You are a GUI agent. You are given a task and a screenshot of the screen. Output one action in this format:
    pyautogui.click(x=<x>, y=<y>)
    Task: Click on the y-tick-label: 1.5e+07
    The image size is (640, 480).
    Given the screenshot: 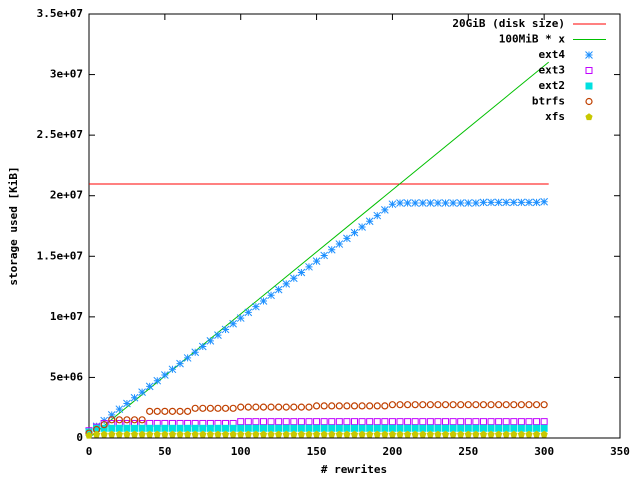 What is the action you would take?
    pyautogui.click(x=60, y=255)
    